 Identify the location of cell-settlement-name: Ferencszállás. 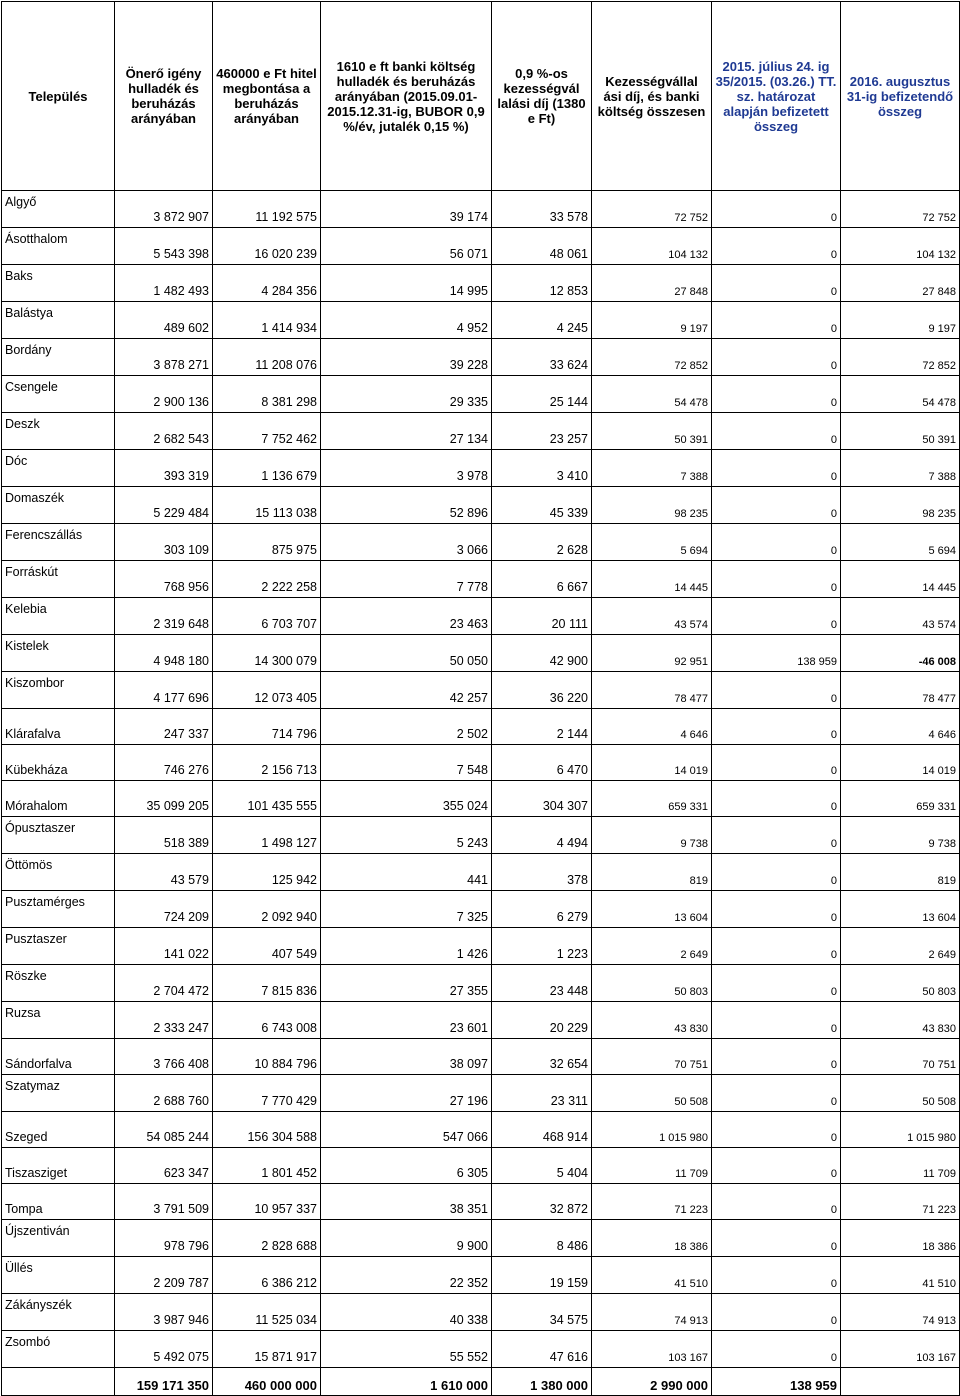
(58, 542).